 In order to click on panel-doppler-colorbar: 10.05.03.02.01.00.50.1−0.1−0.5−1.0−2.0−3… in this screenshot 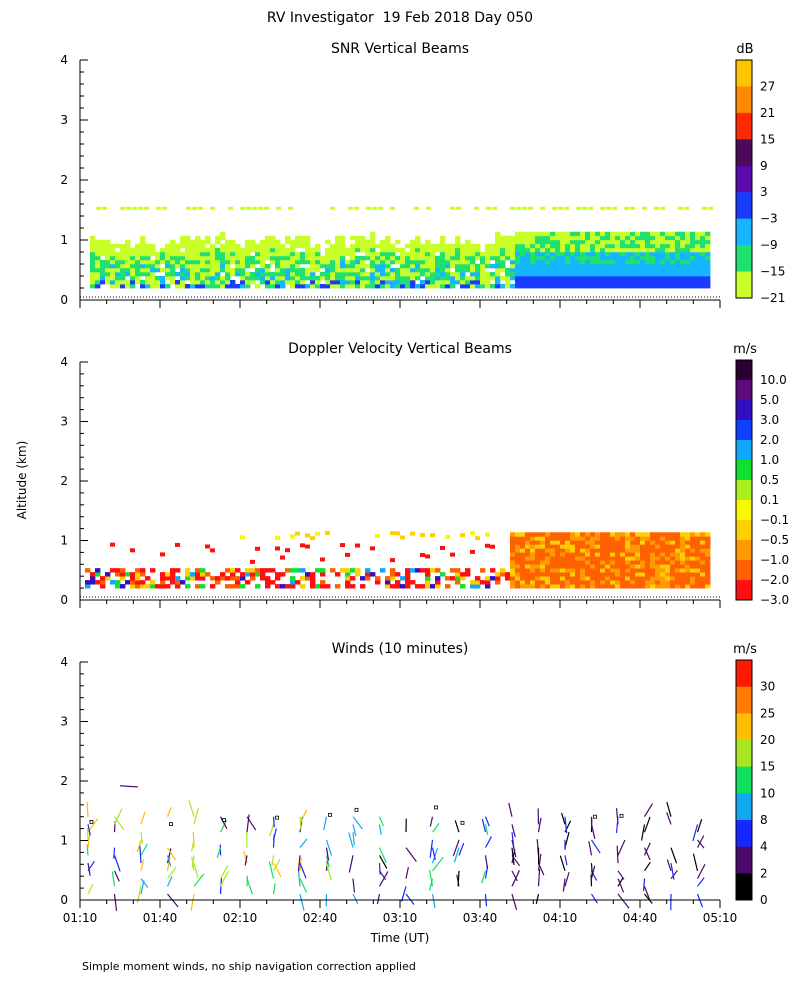, I will do `click(762, 483)`.